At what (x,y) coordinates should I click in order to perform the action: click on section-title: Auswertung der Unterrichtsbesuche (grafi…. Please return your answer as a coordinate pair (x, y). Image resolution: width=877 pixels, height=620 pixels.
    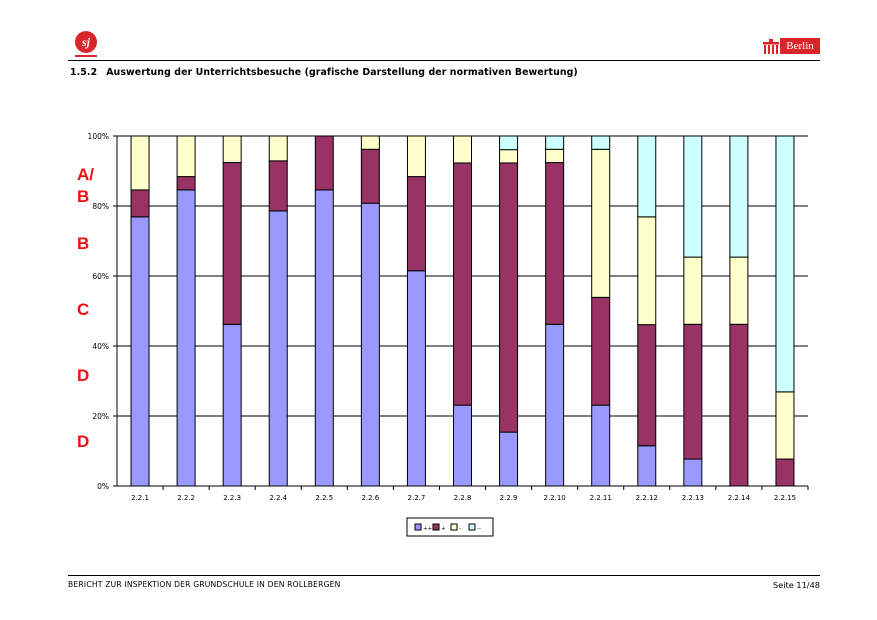
    Looking at the image, I should click on (342, 72).